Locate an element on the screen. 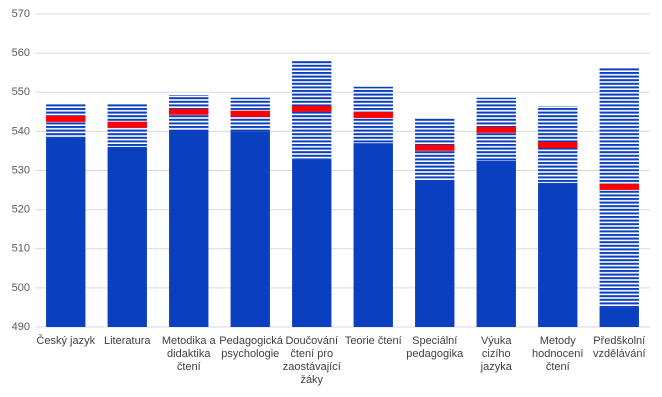 This screenshot has width=662, height=397. y-tick-label: 560 is located at coordinates (21, 53).